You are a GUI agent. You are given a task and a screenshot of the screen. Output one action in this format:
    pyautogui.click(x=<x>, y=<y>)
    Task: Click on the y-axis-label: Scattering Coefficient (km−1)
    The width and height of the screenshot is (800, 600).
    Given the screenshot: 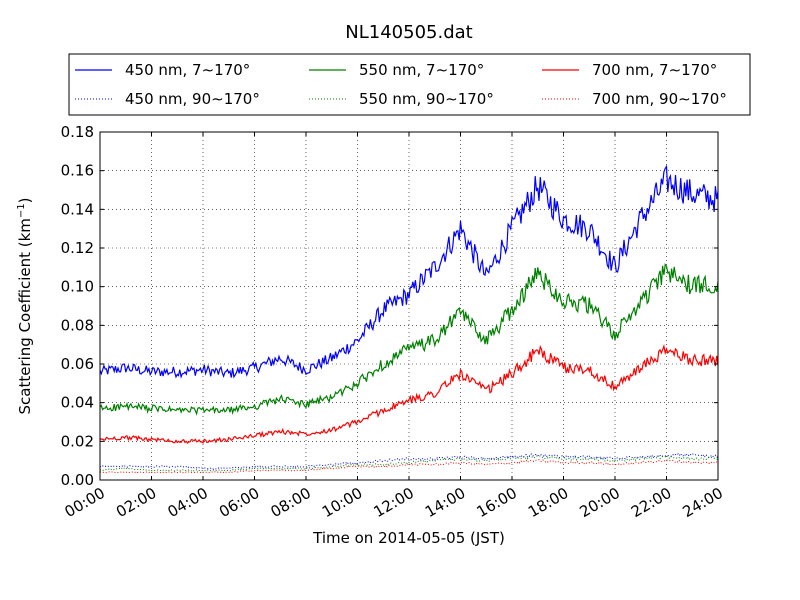 What is the action you would take?
    pyautogui.click(x=25, y=305)
    